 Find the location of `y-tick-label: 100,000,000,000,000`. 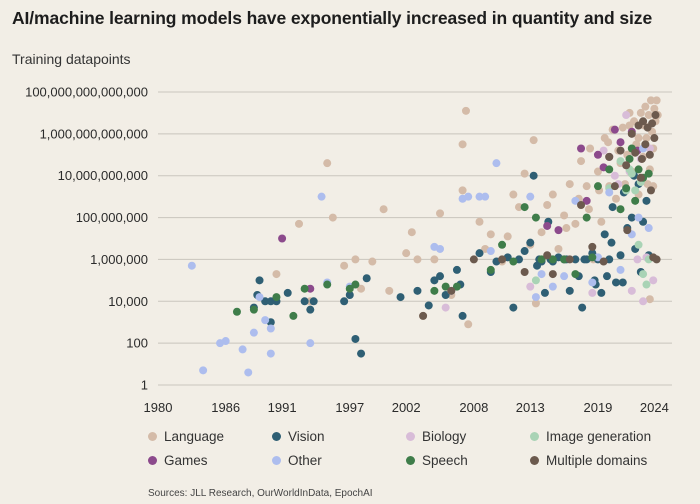

y-tick-label: 100,000,000,000,000 is located at coordinates (86, 92).